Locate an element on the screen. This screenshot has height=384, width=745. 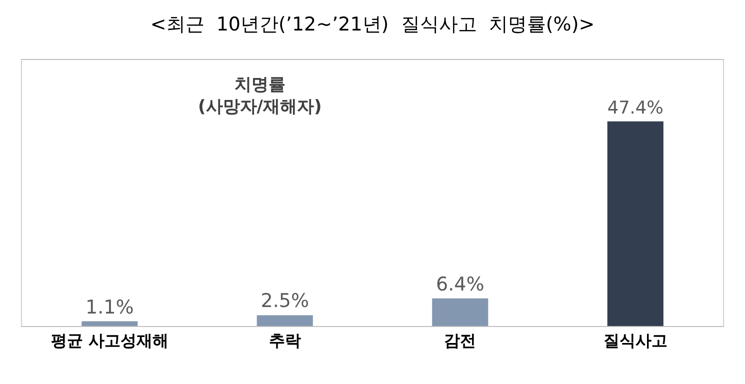
chart-title: <최근 10년간(’12~’21년) 질식사고 치명률(%)> is located at coordinates (372, 25).